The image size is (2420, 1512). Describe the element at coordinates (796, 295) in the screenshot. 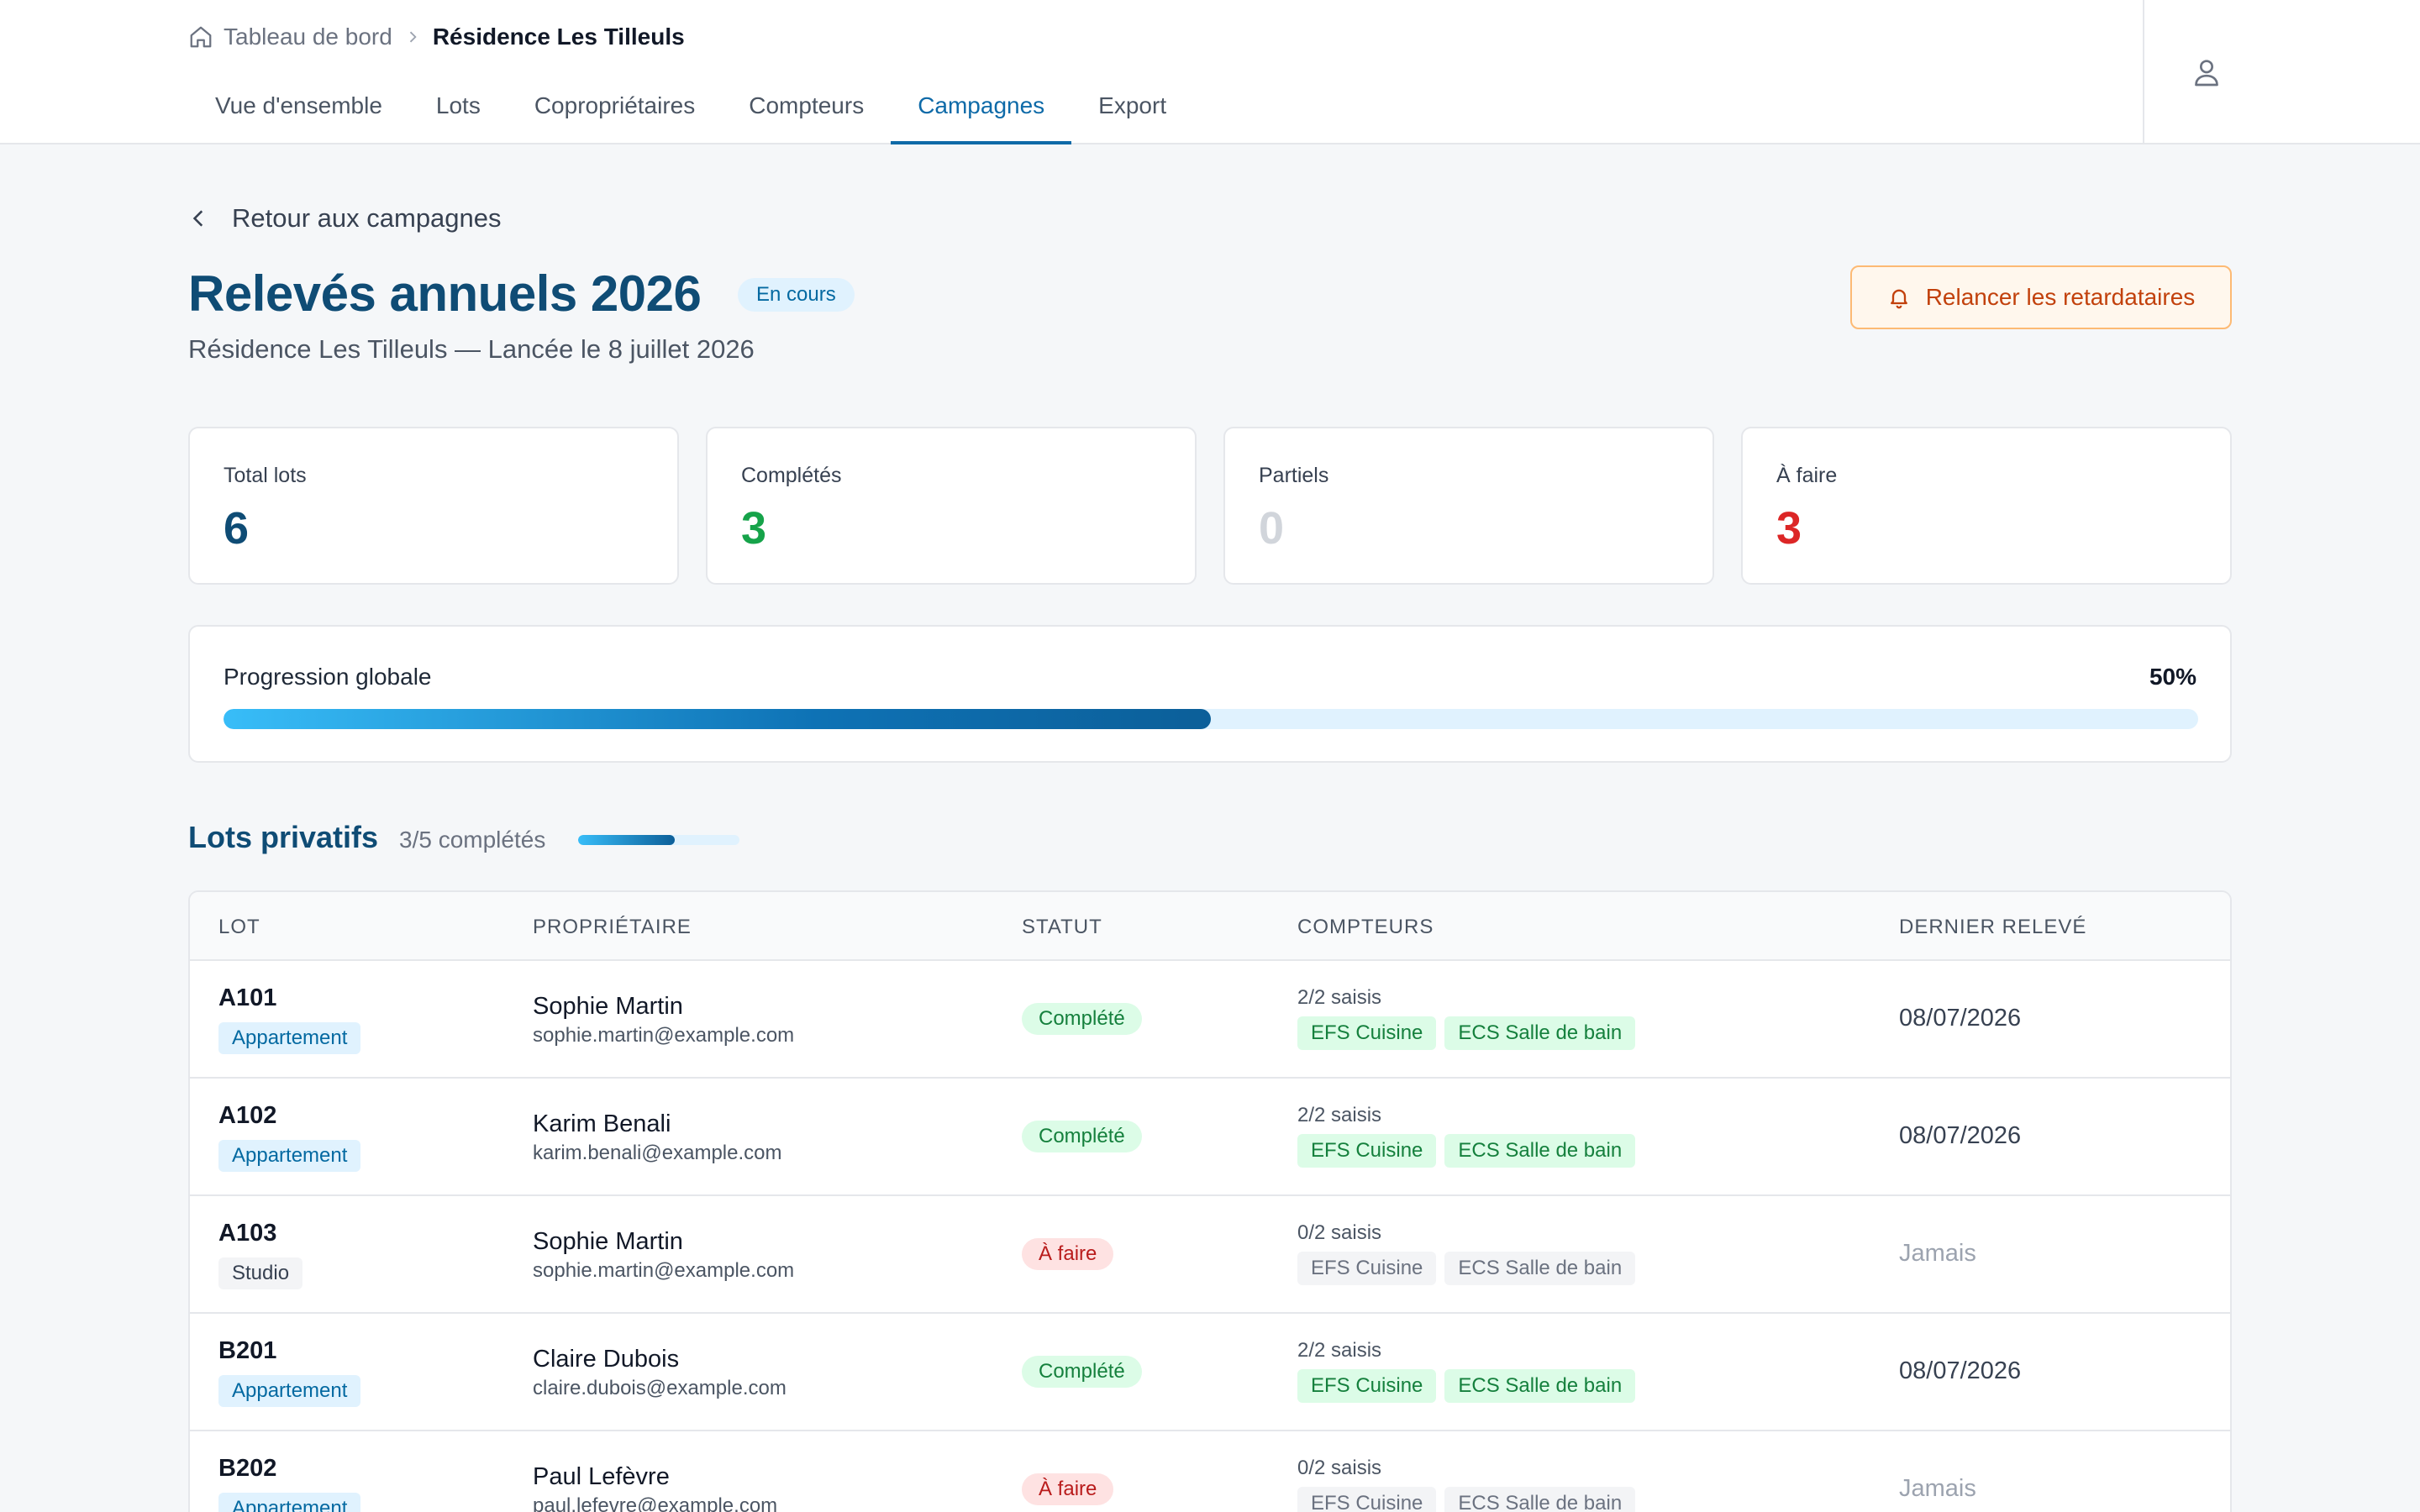

I see `campaign-status-badge: En cours` at that location.